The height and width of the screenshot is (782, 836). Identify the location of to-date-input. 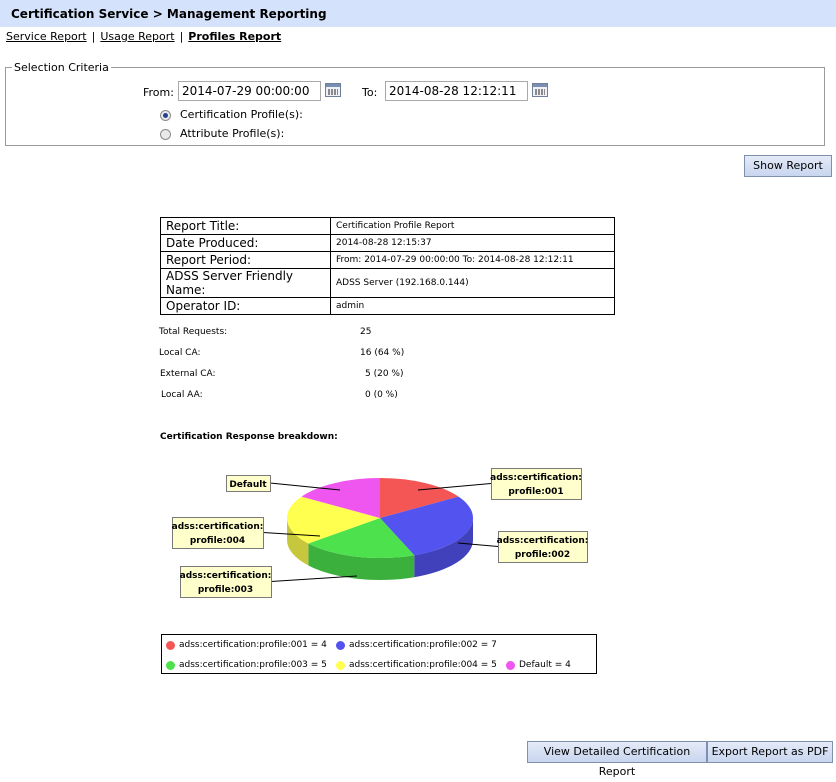
(456, 91).